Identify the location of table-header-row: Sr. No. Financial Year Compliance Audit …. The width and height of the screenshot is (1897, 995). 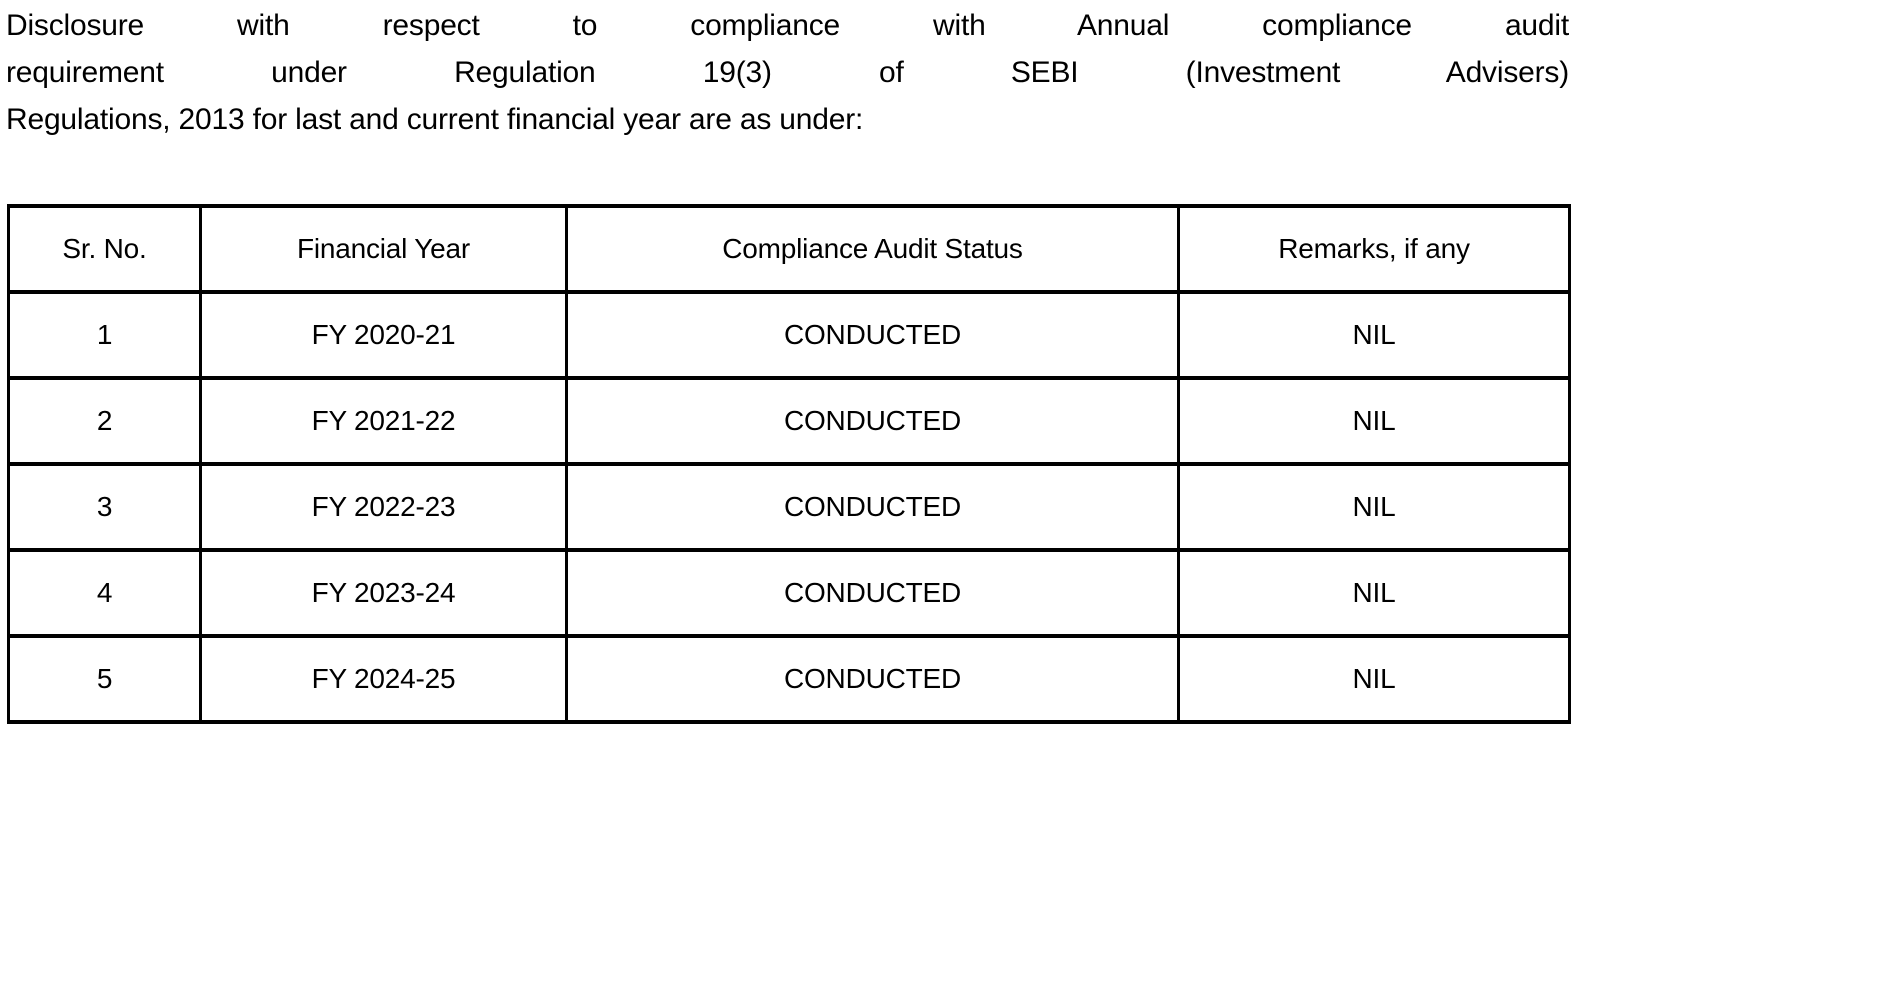
(789, 249).